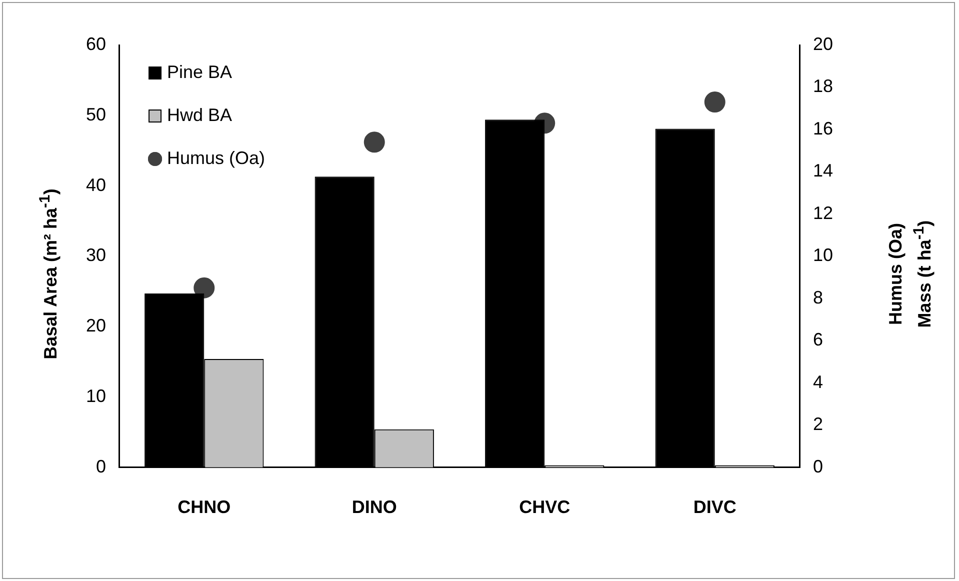  What do you see at coordinates (817, 297) in the screenshot?
I see `y2-tick-label: 8` at bounding box center [817, 297].